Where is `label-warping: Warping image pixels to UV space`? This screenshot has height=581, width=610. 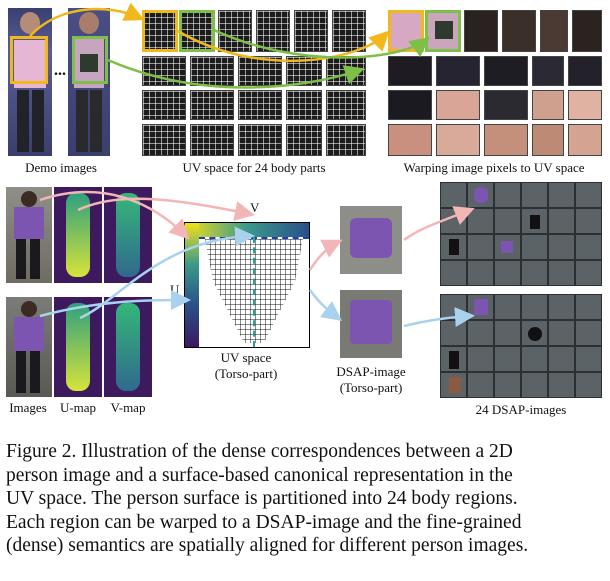
label-warping: Warping image pixels to UV space is located at coordinates (494, 167).